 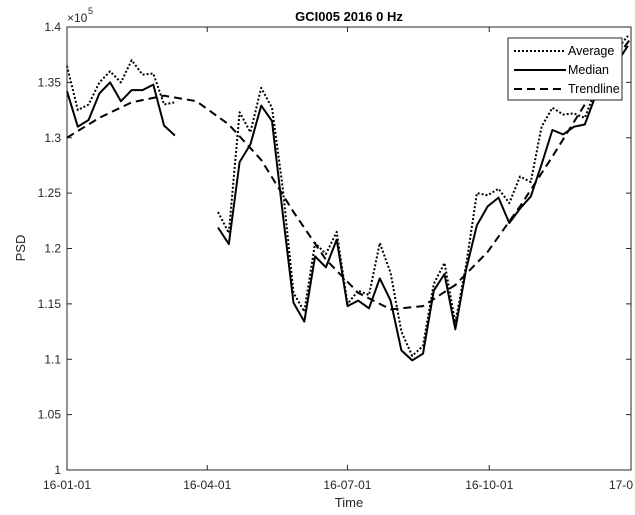 I want to click on y-tick-label: 1, so click(x=57, y=470).